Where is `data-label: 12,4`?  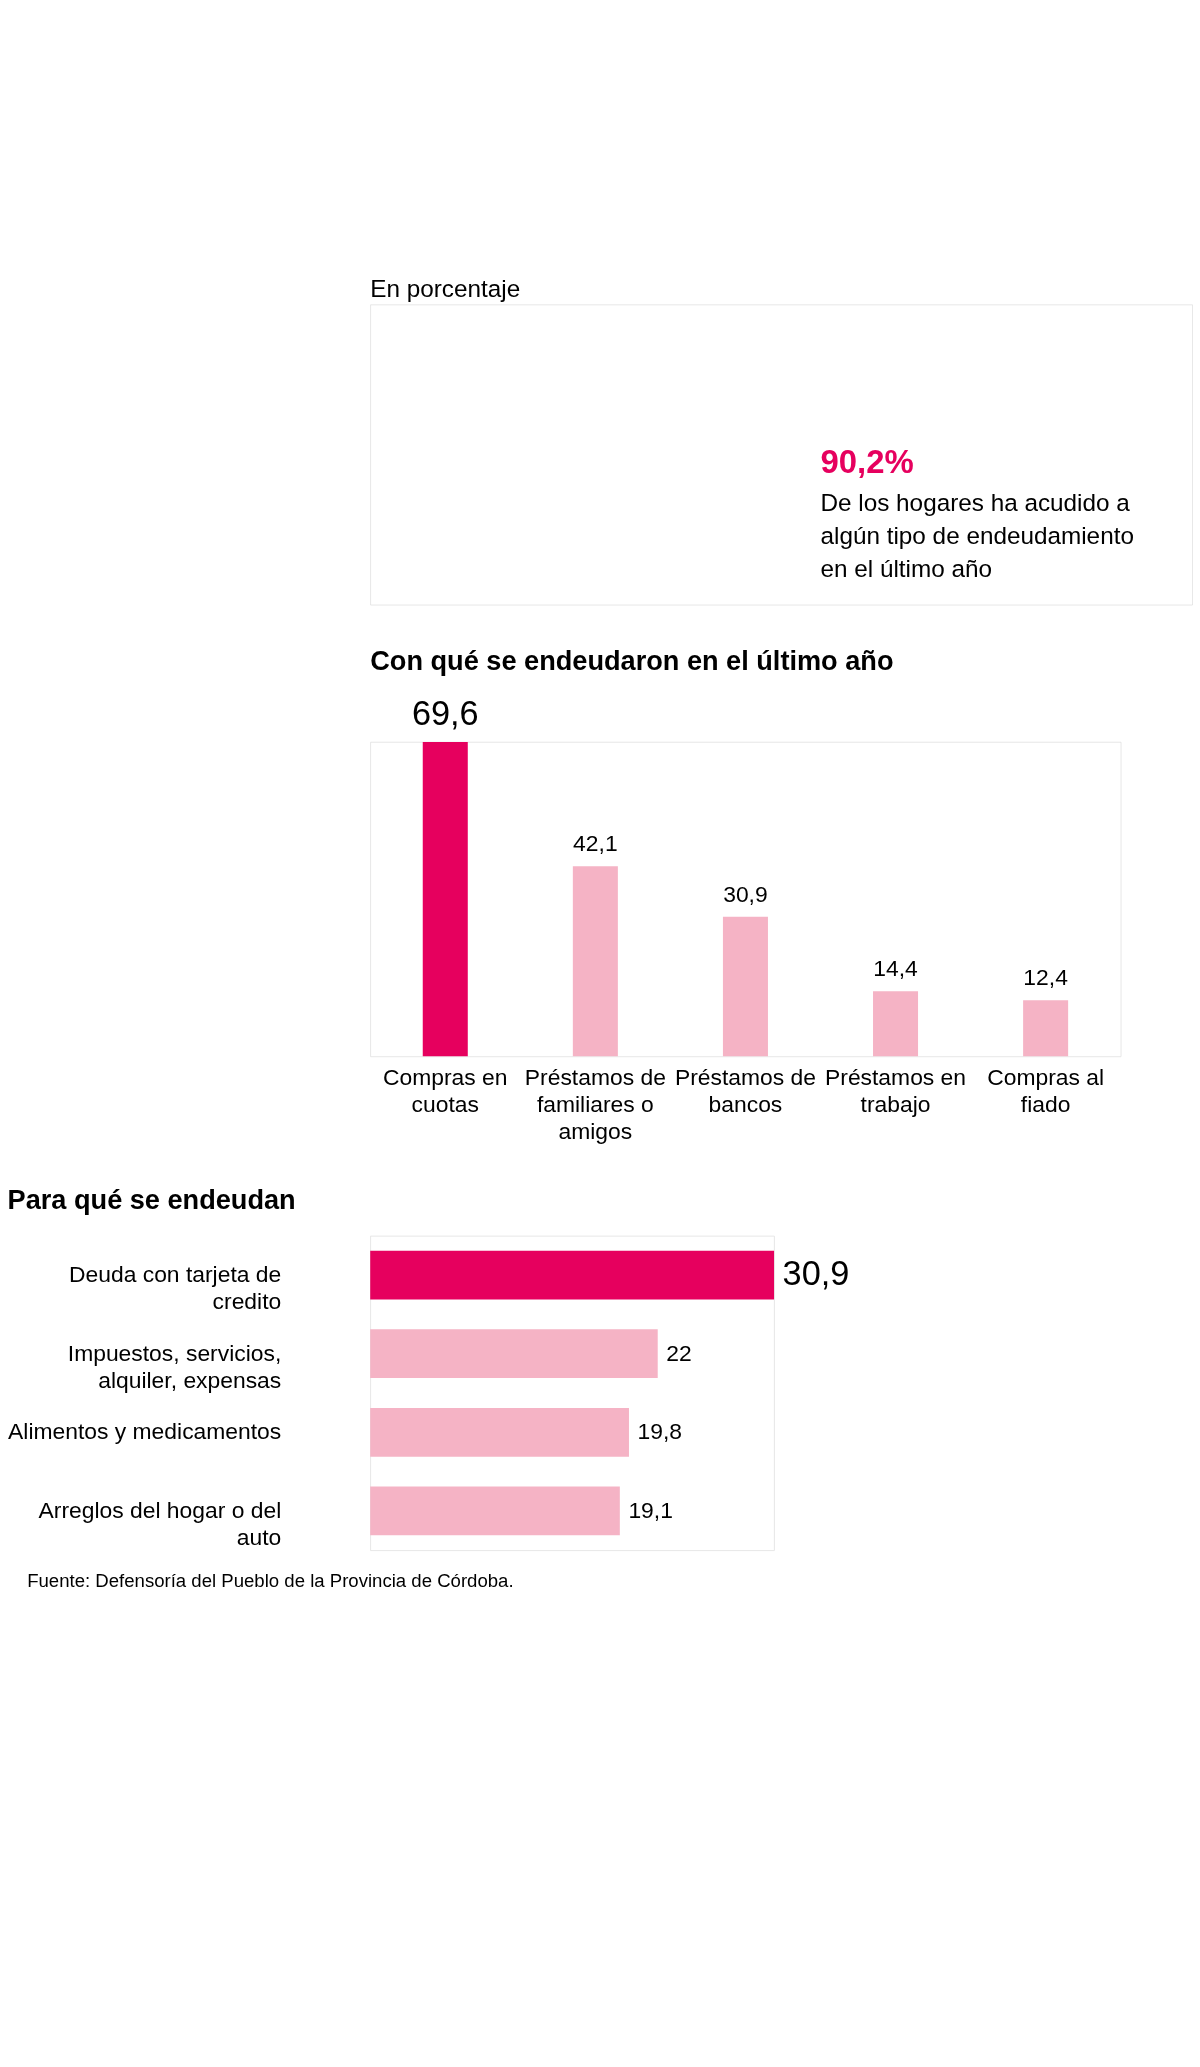
data-label: 12,4 is located at coordinates (1046, 977).